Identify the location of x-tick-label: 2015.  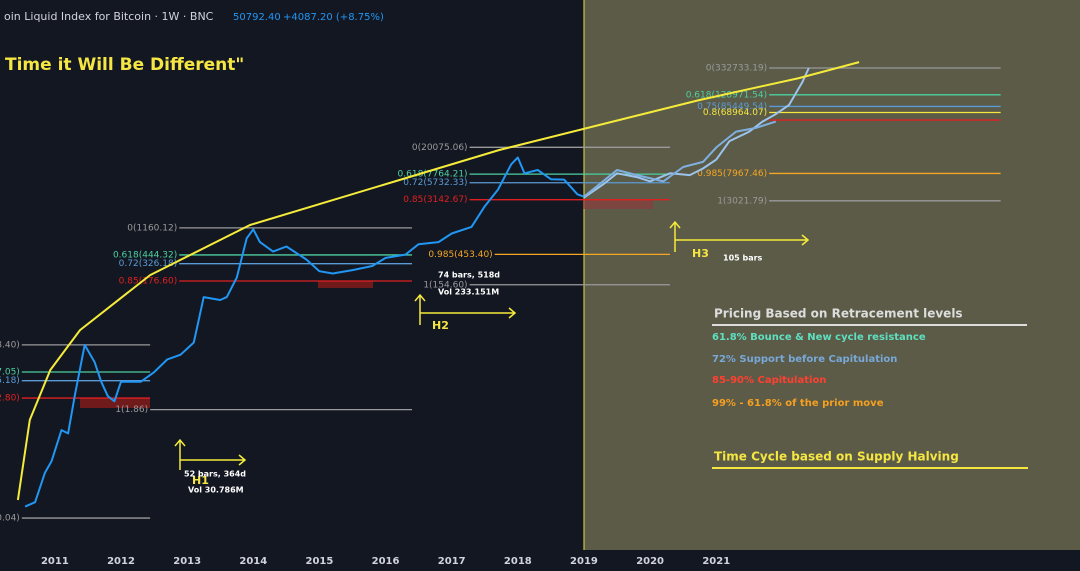
(320, 561).